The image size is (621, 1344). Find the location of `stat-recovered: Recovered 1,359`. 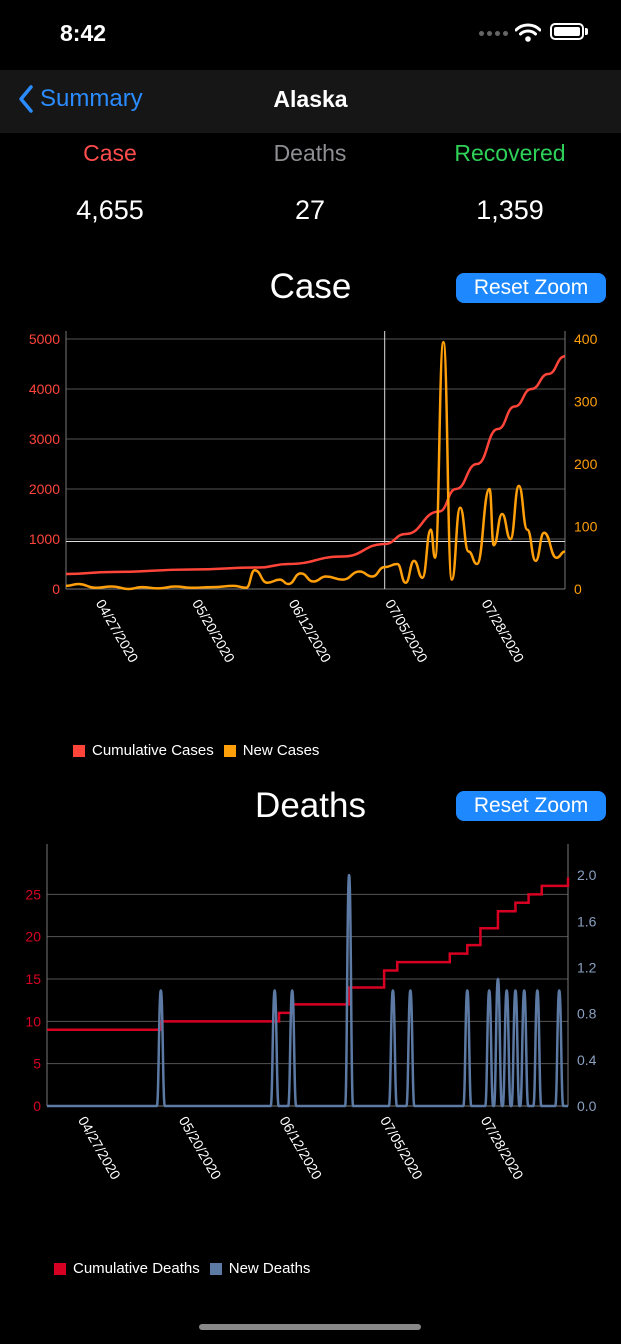

stat-recovered: Recovered 1,359 is located at coordinates (510, 183).